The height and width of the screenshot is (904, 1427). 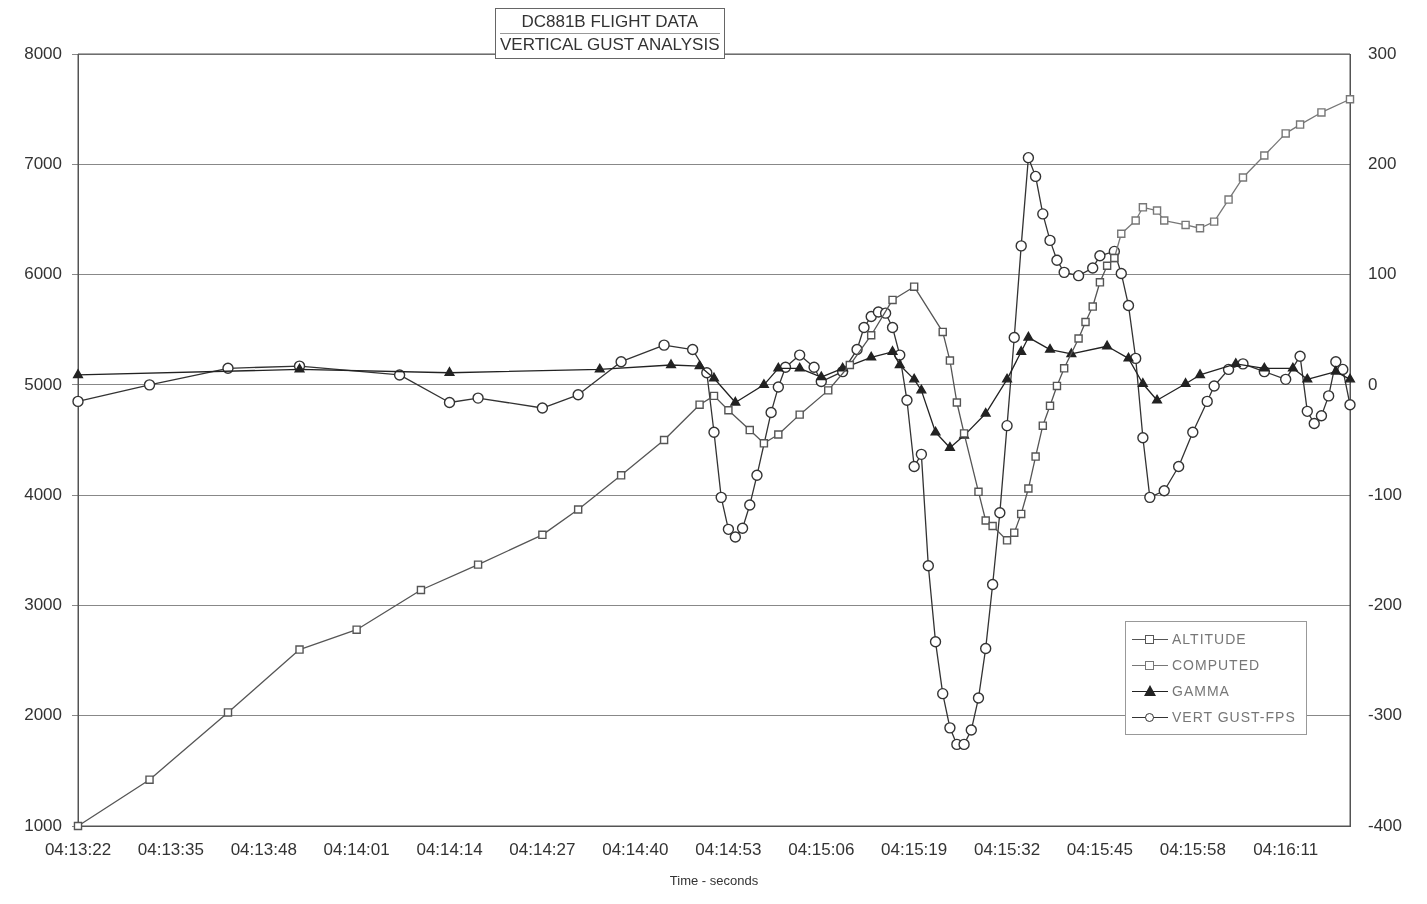 I want to click on x-tick-label: 04:14:14, so click(x=449, y=849).